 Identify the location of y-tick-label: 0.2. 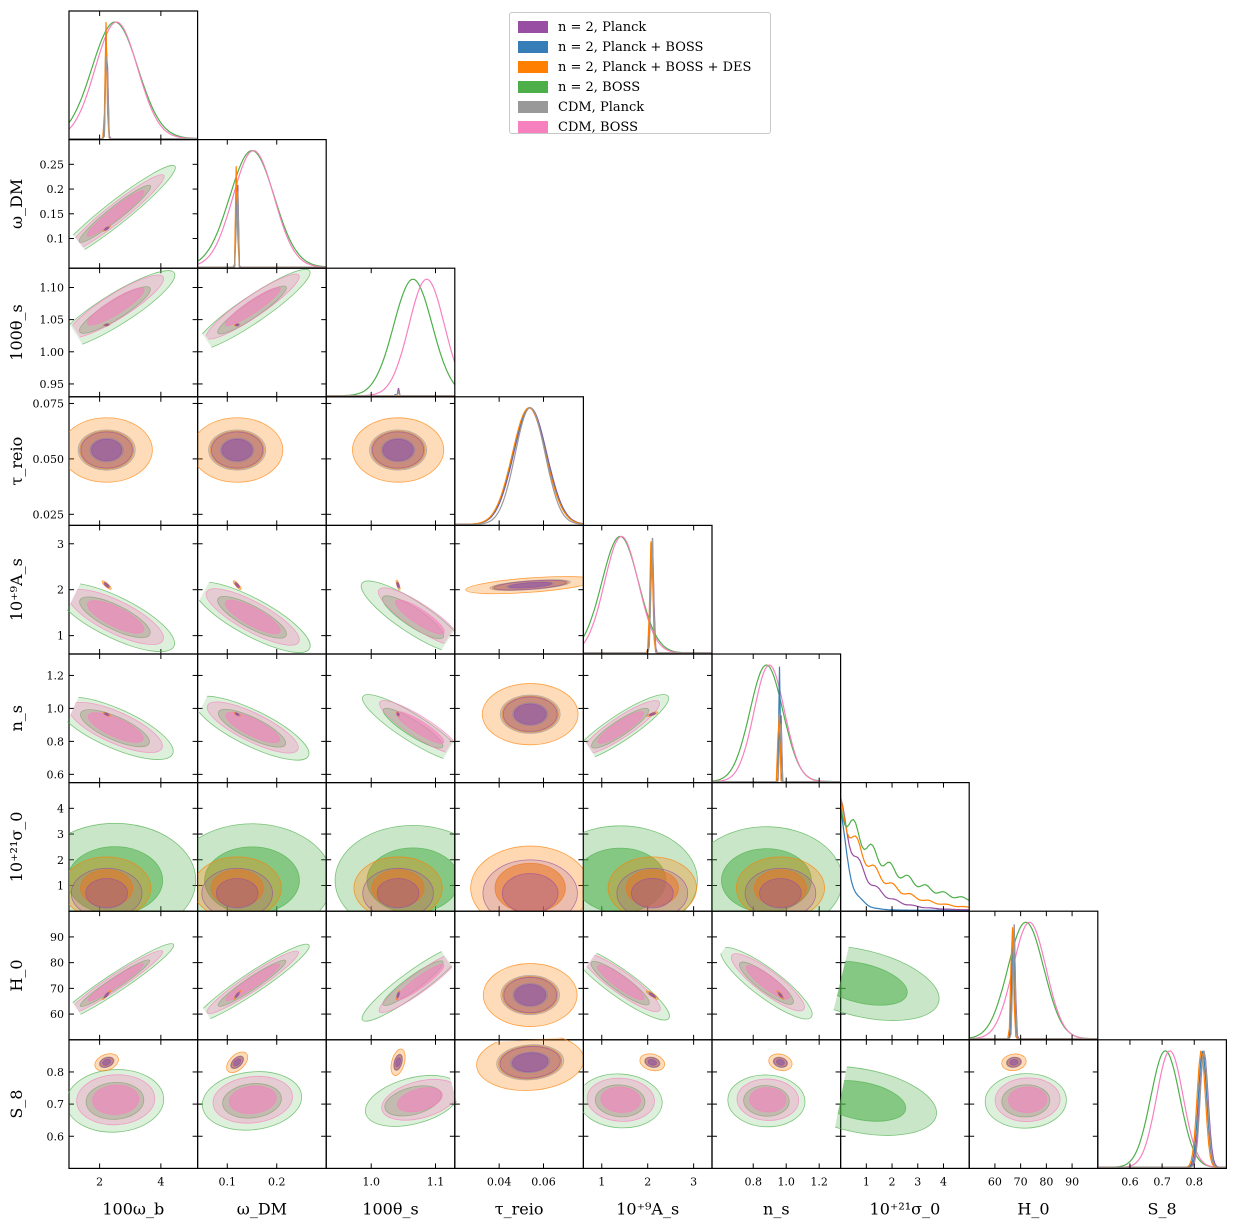
(56, 189).